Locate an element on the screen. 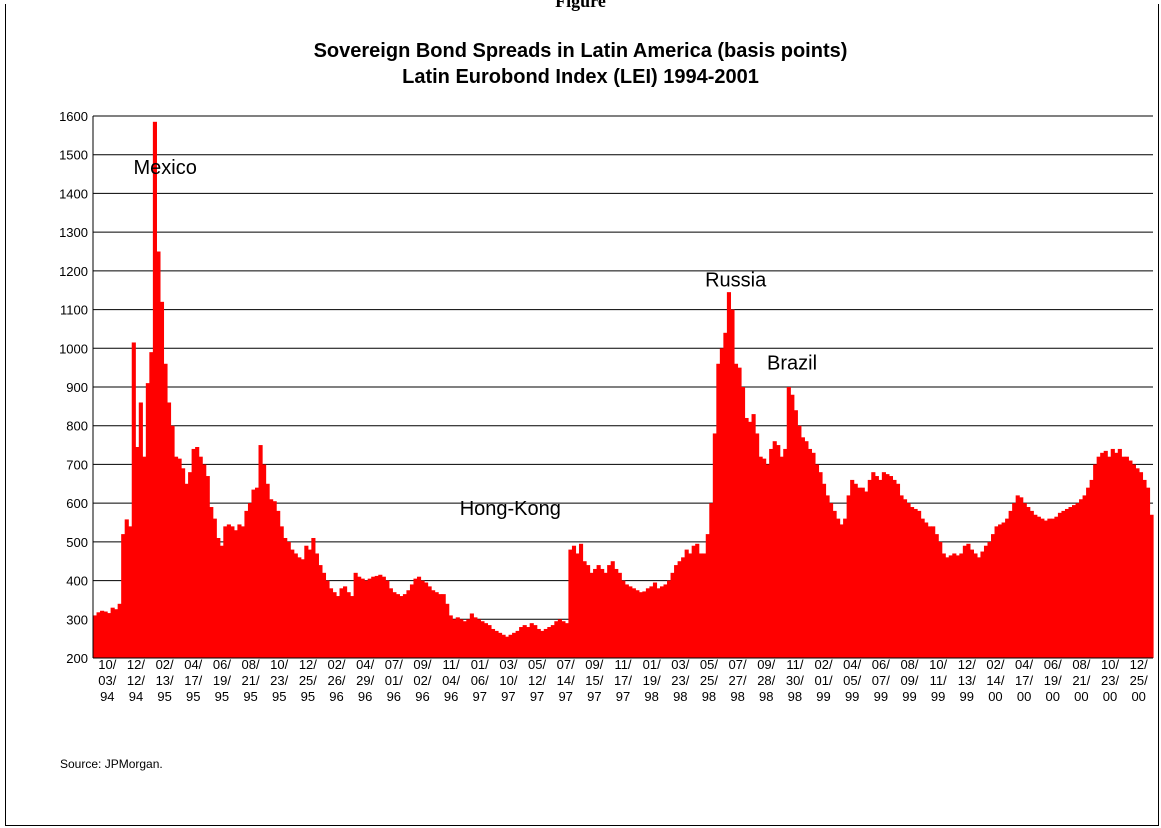 The width and height of the screenshot is (1161, 828). y-tick-label: 1400 is located at coordinates (73, 193).